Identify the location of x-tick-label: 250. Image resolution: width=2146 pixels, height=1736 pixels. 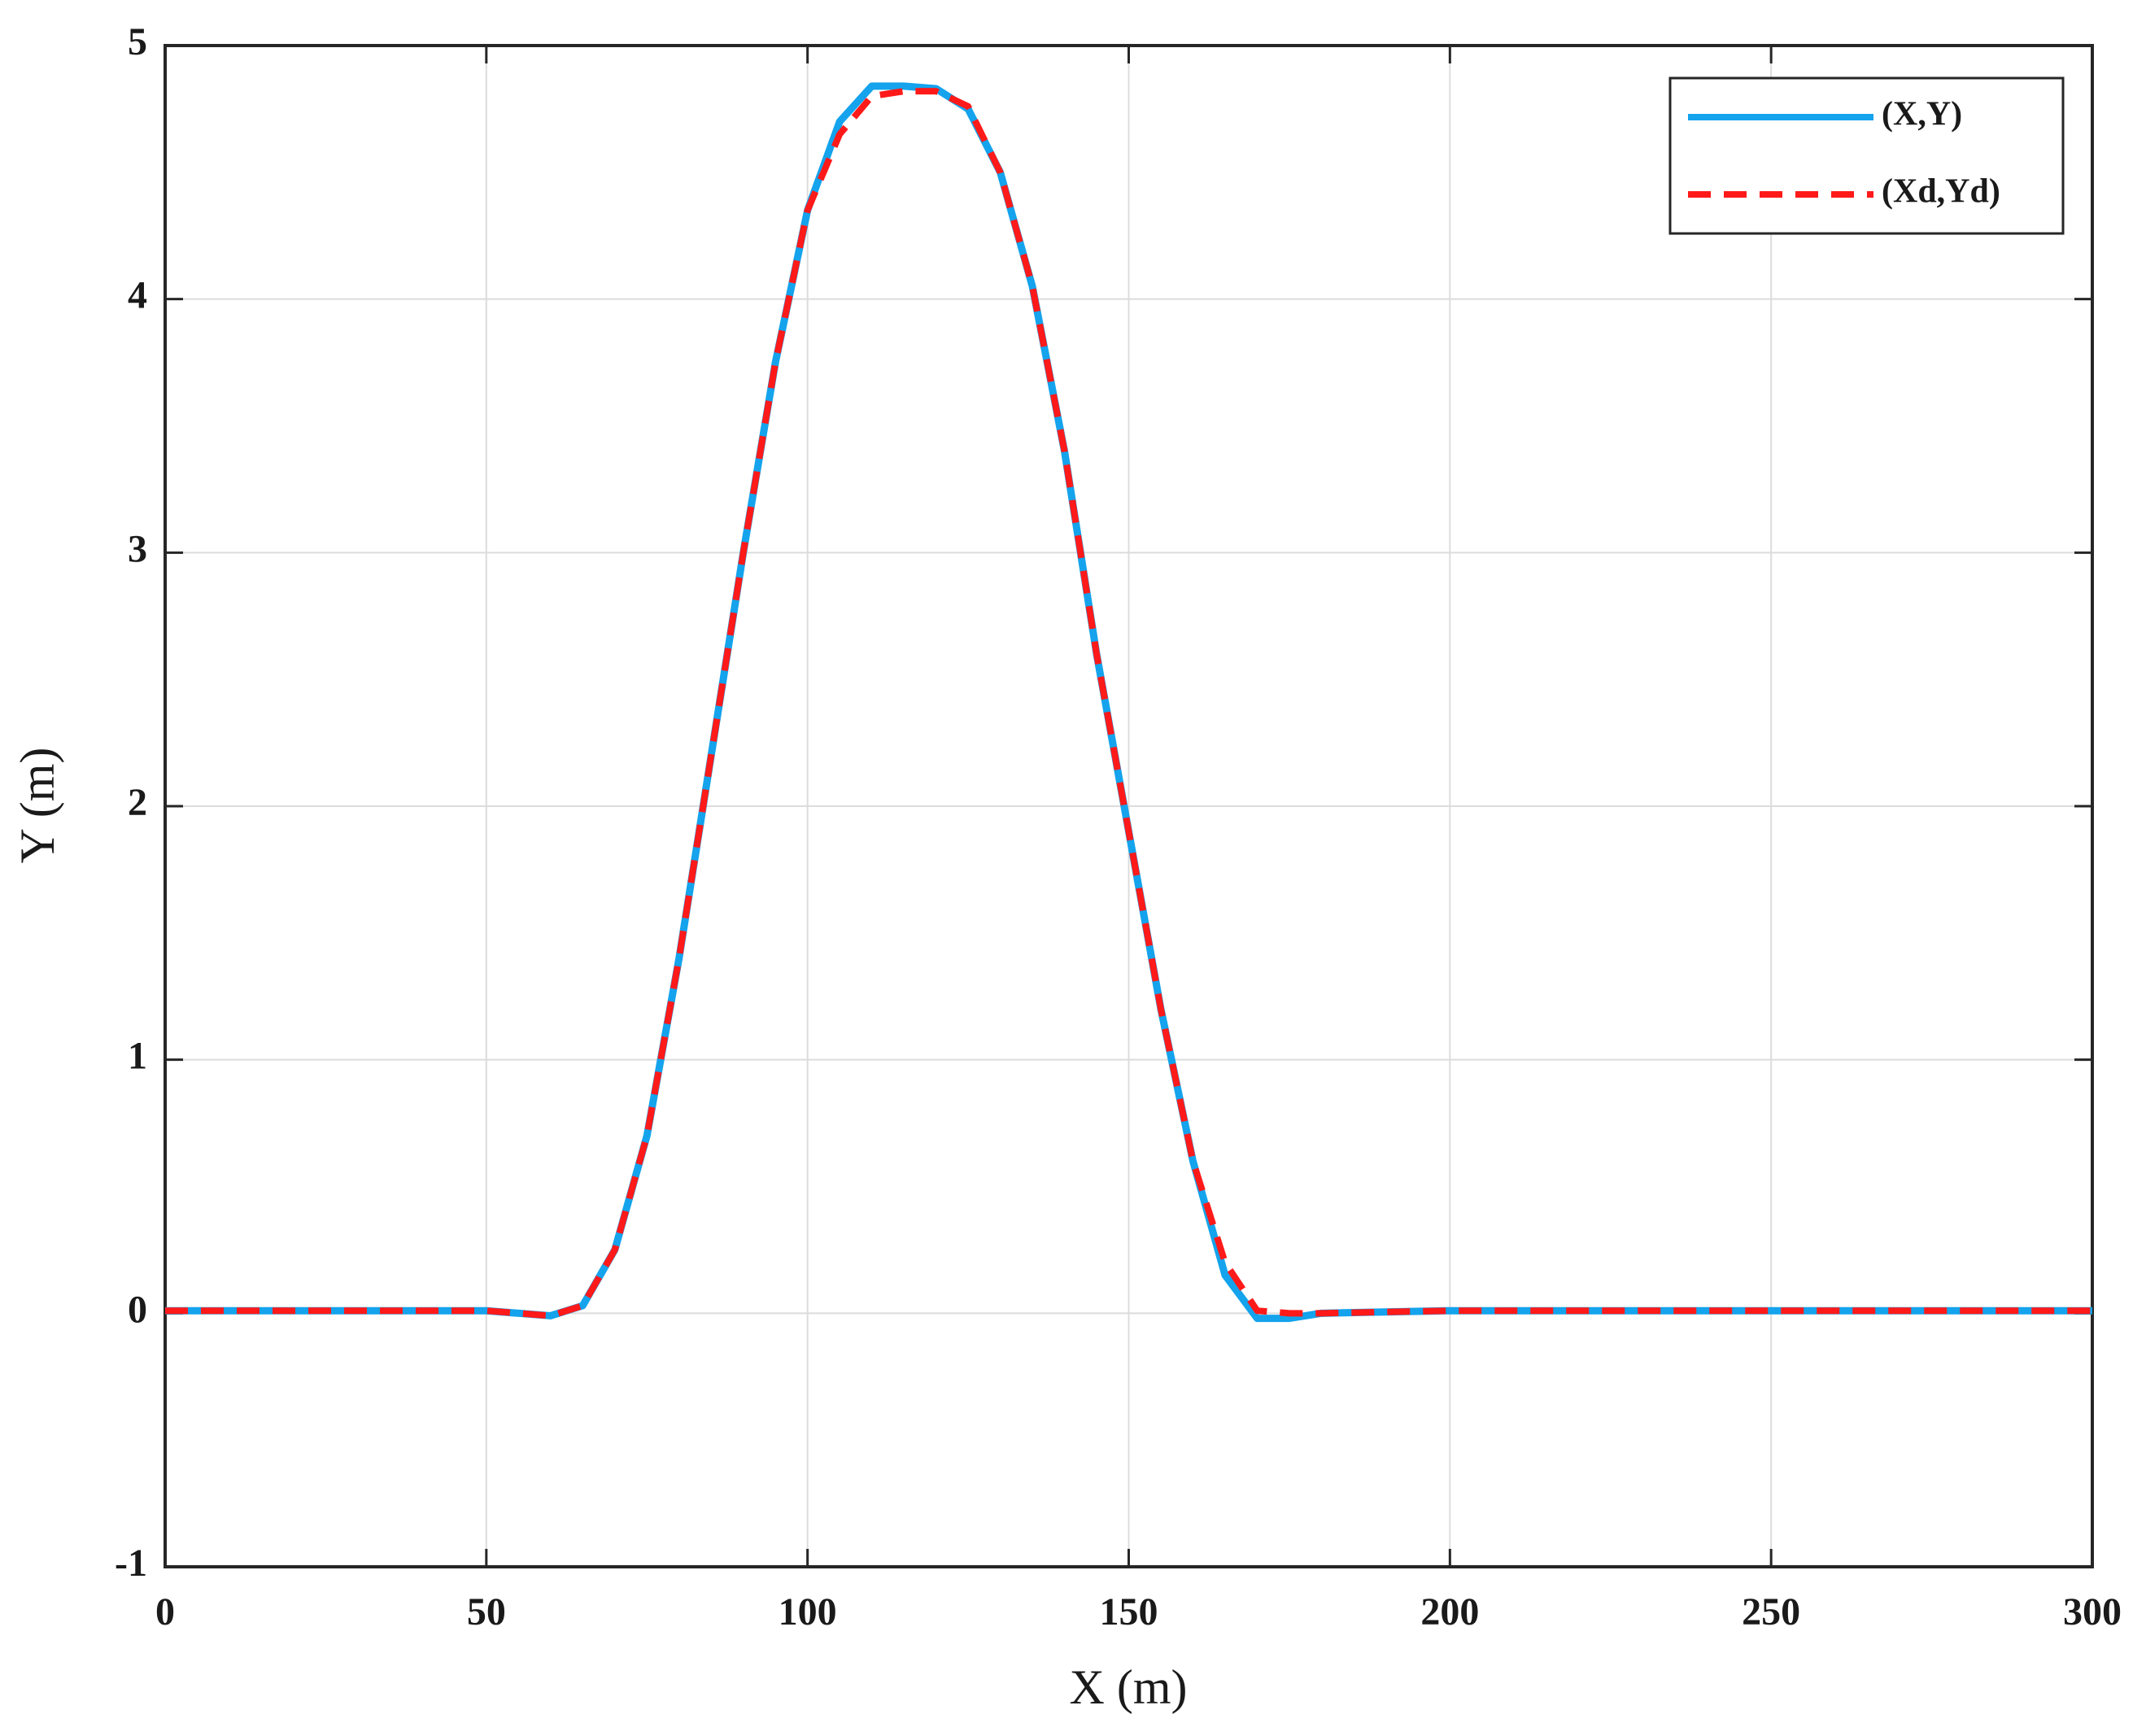
(1771, 1611).